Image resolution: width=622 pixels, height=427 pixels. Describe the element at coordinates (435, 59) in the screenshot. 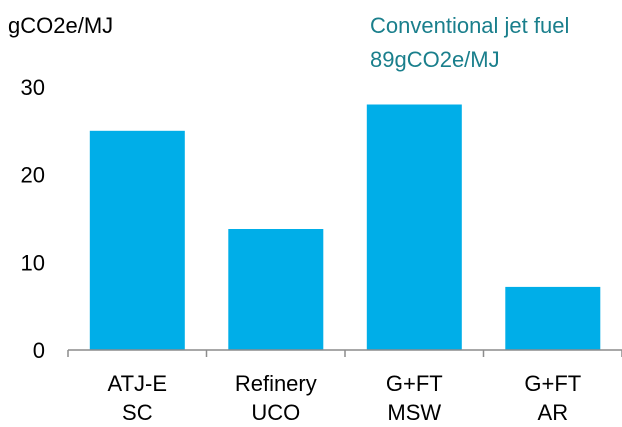

I see `annotation-line-2: 89gCO2e/MJ` at that location.